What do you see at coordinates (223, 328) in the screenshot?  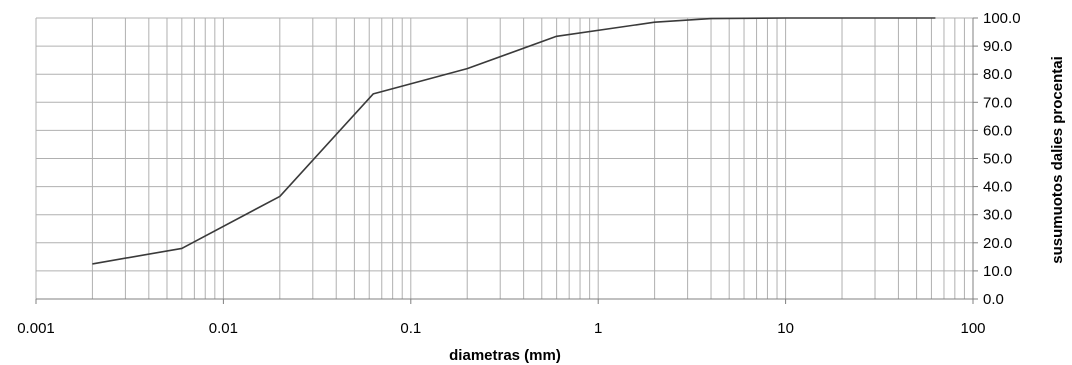 I see `x-tick-label: 0.01` at bounding box center [223, 328].